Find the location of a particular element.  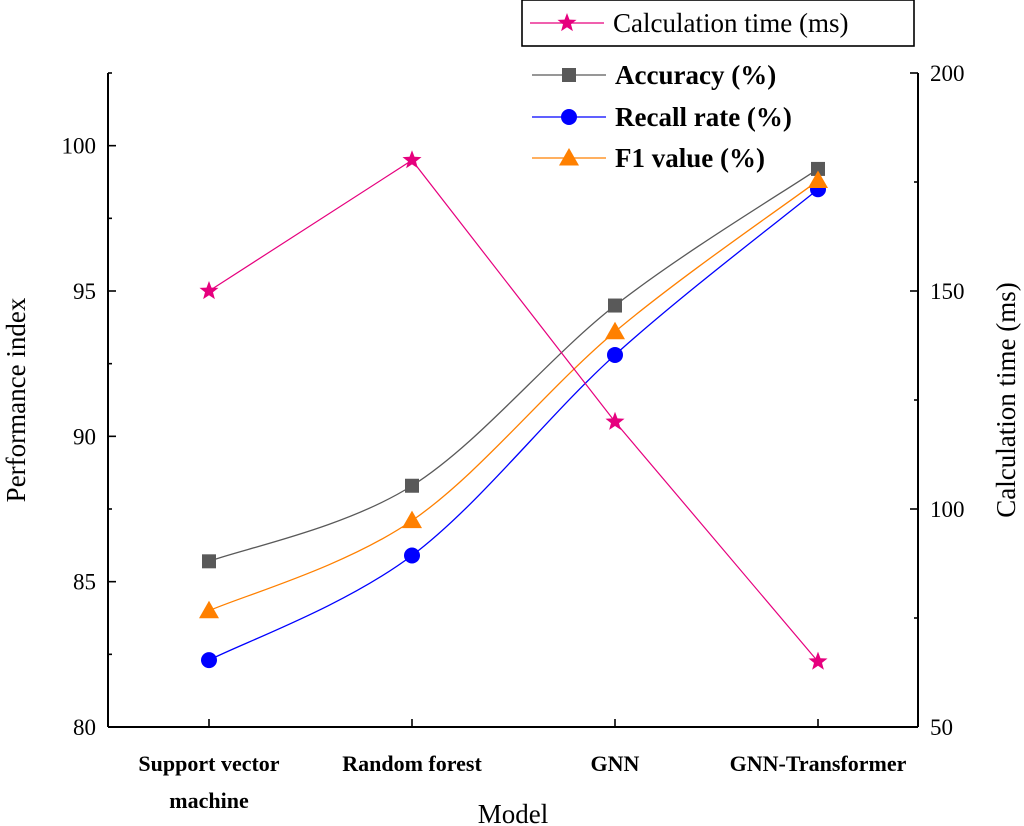

y-tick-label: 85 is located at coordinates (84, 582).